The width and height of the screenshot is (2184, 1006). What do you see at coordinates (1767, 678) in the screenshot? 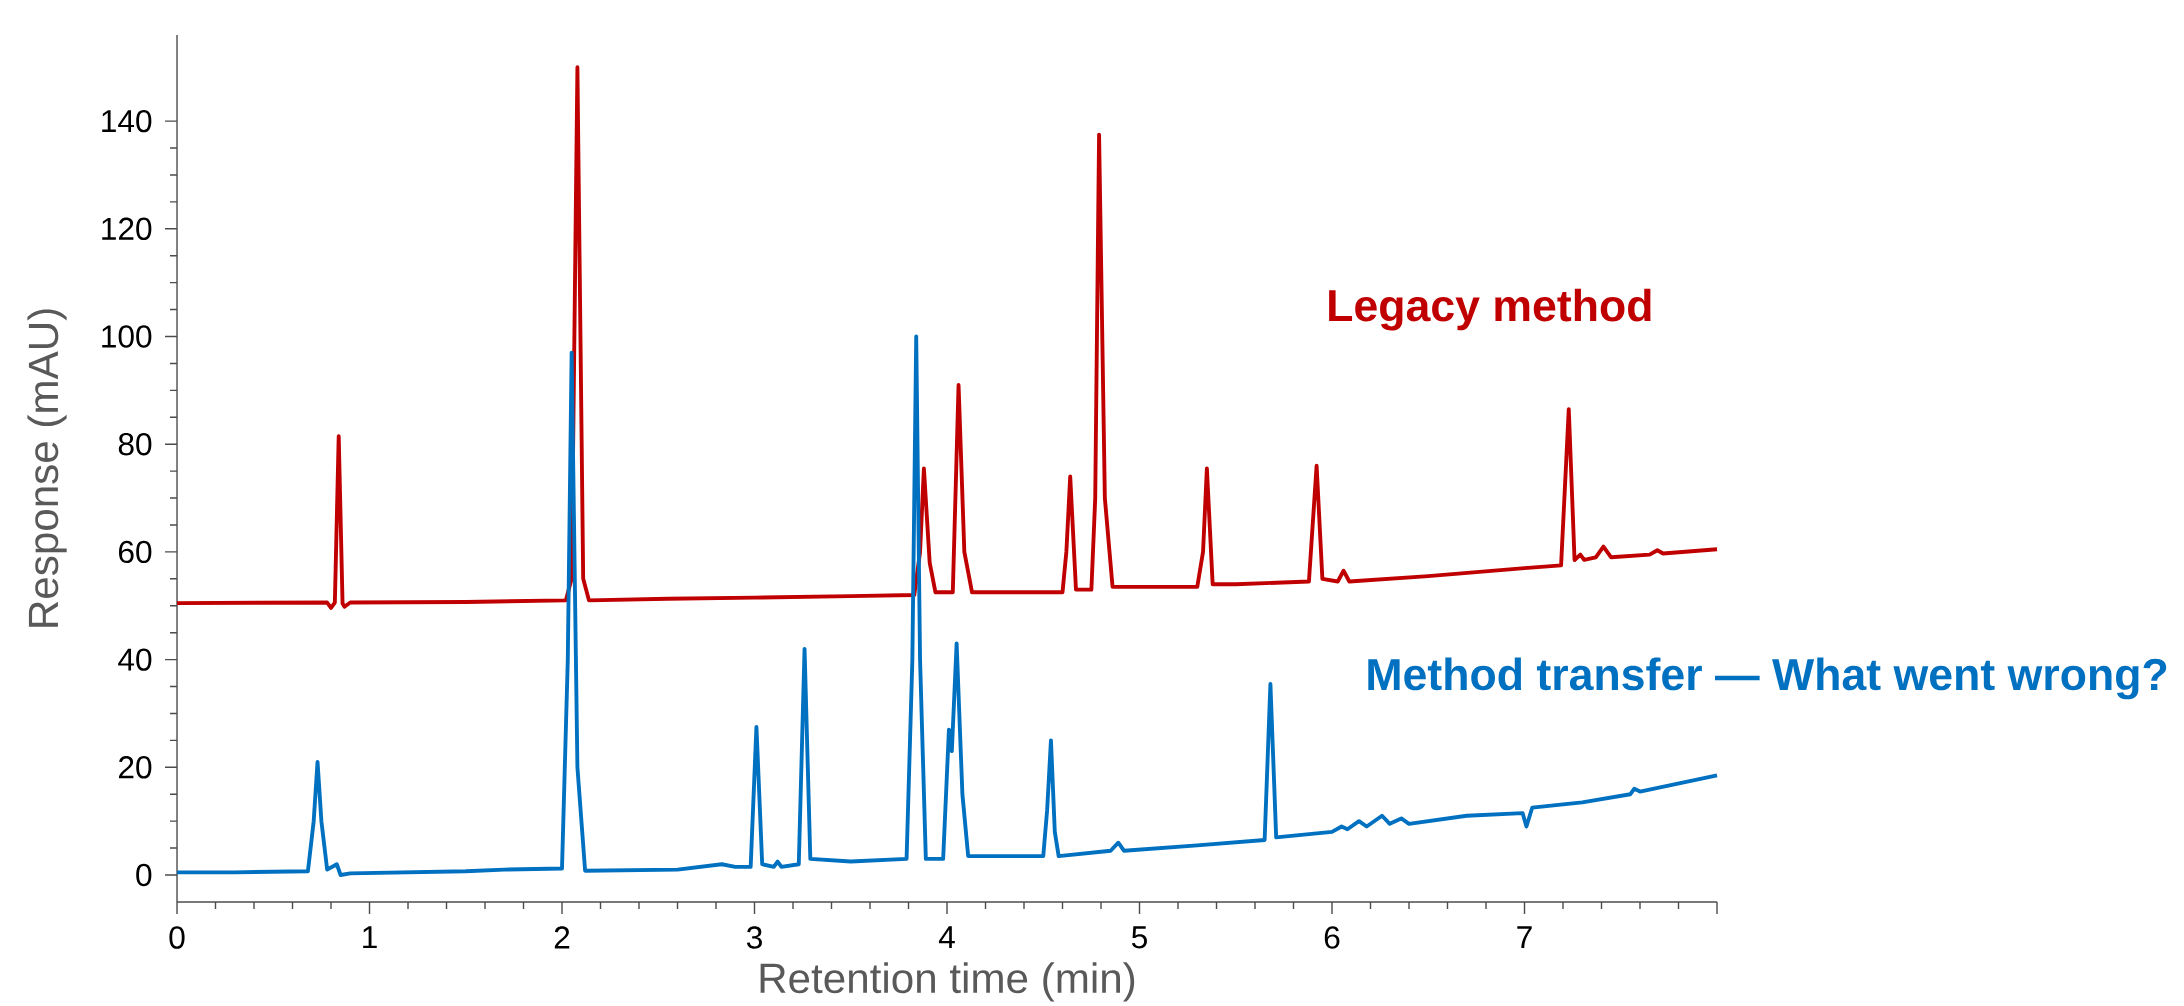
I see `text: Method transfer — What went wrong?` at bounding box center [1767, 678].